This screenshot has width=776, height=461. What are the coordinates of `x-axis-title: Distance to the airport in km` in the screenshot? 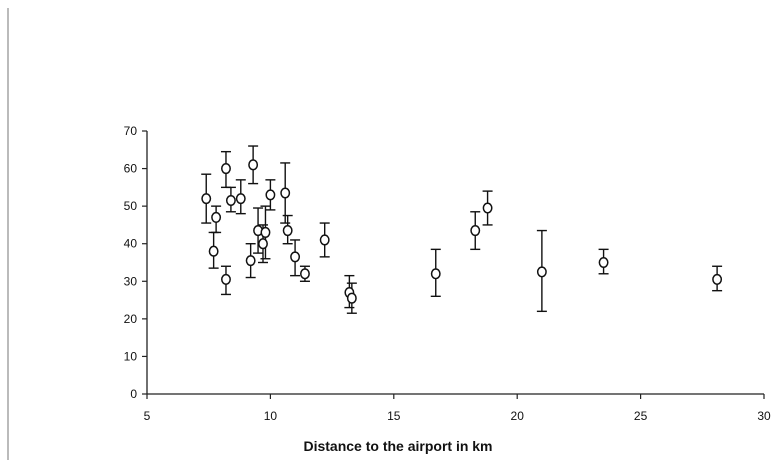 It's located at (397, 446).